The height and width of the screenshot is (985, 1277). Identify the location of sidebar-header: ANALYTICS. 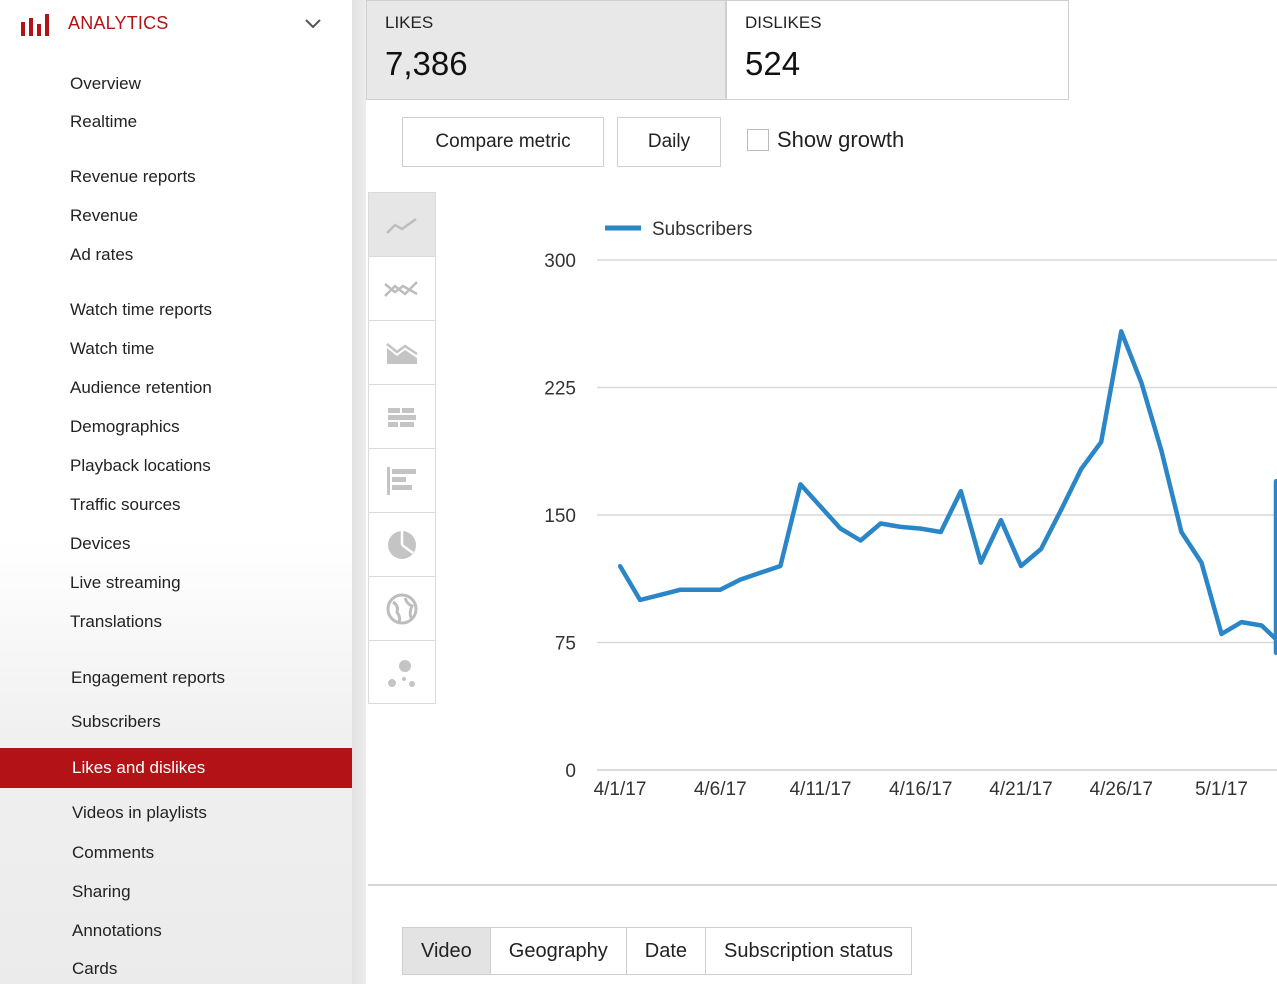
(177, 24).